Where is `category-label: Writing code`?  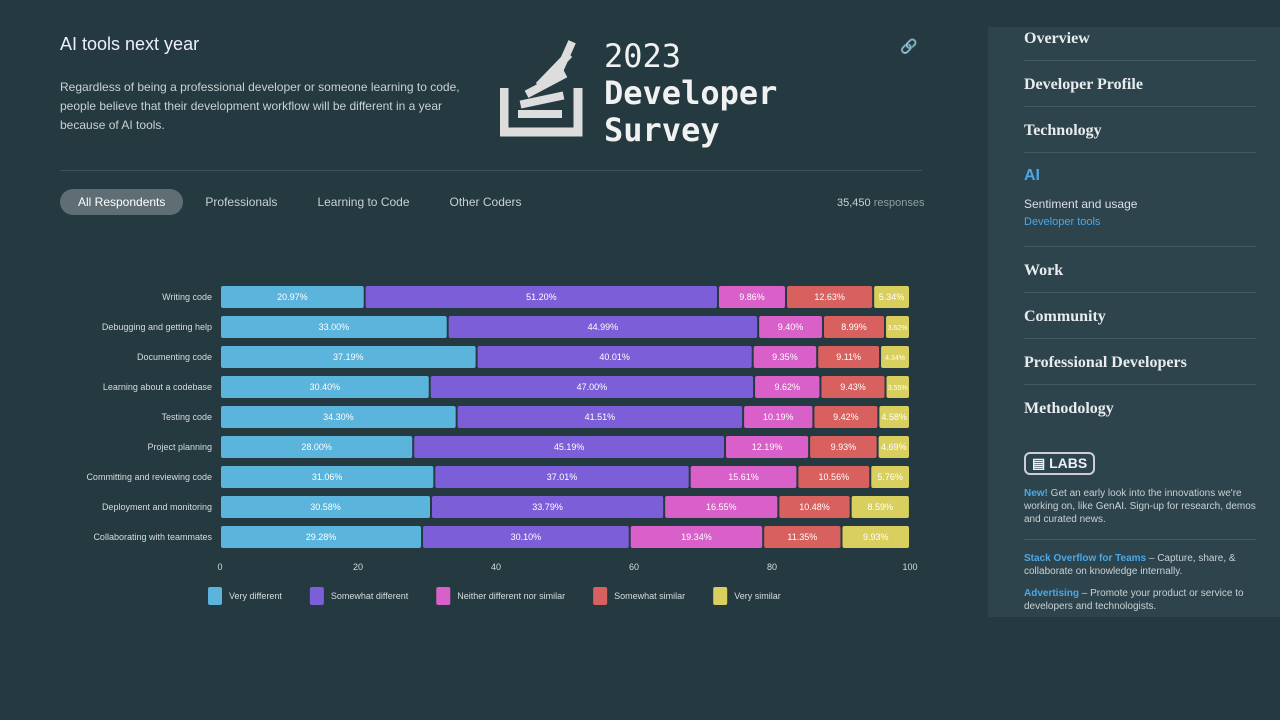 category-label: Writing code is located at coordinates (187, 297).